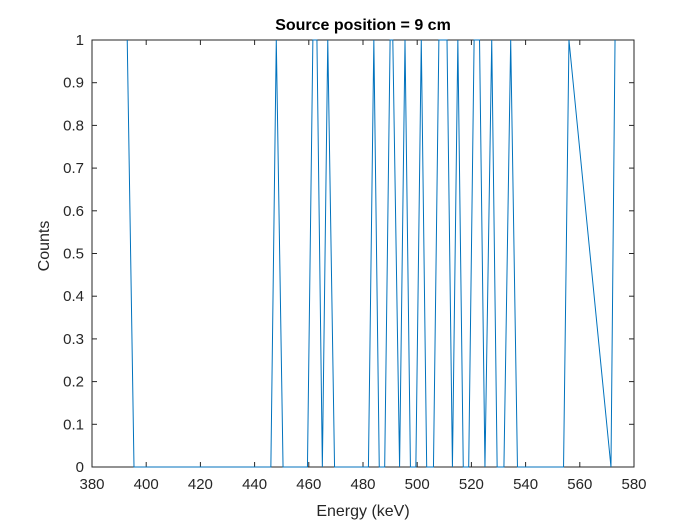 Image resolution: width=700 pixels, height=525 pixels. What do you see at coordinates (146, 484) in the screenshot?
I see `x-tick-label: 400` at bounding box center [146, 484].